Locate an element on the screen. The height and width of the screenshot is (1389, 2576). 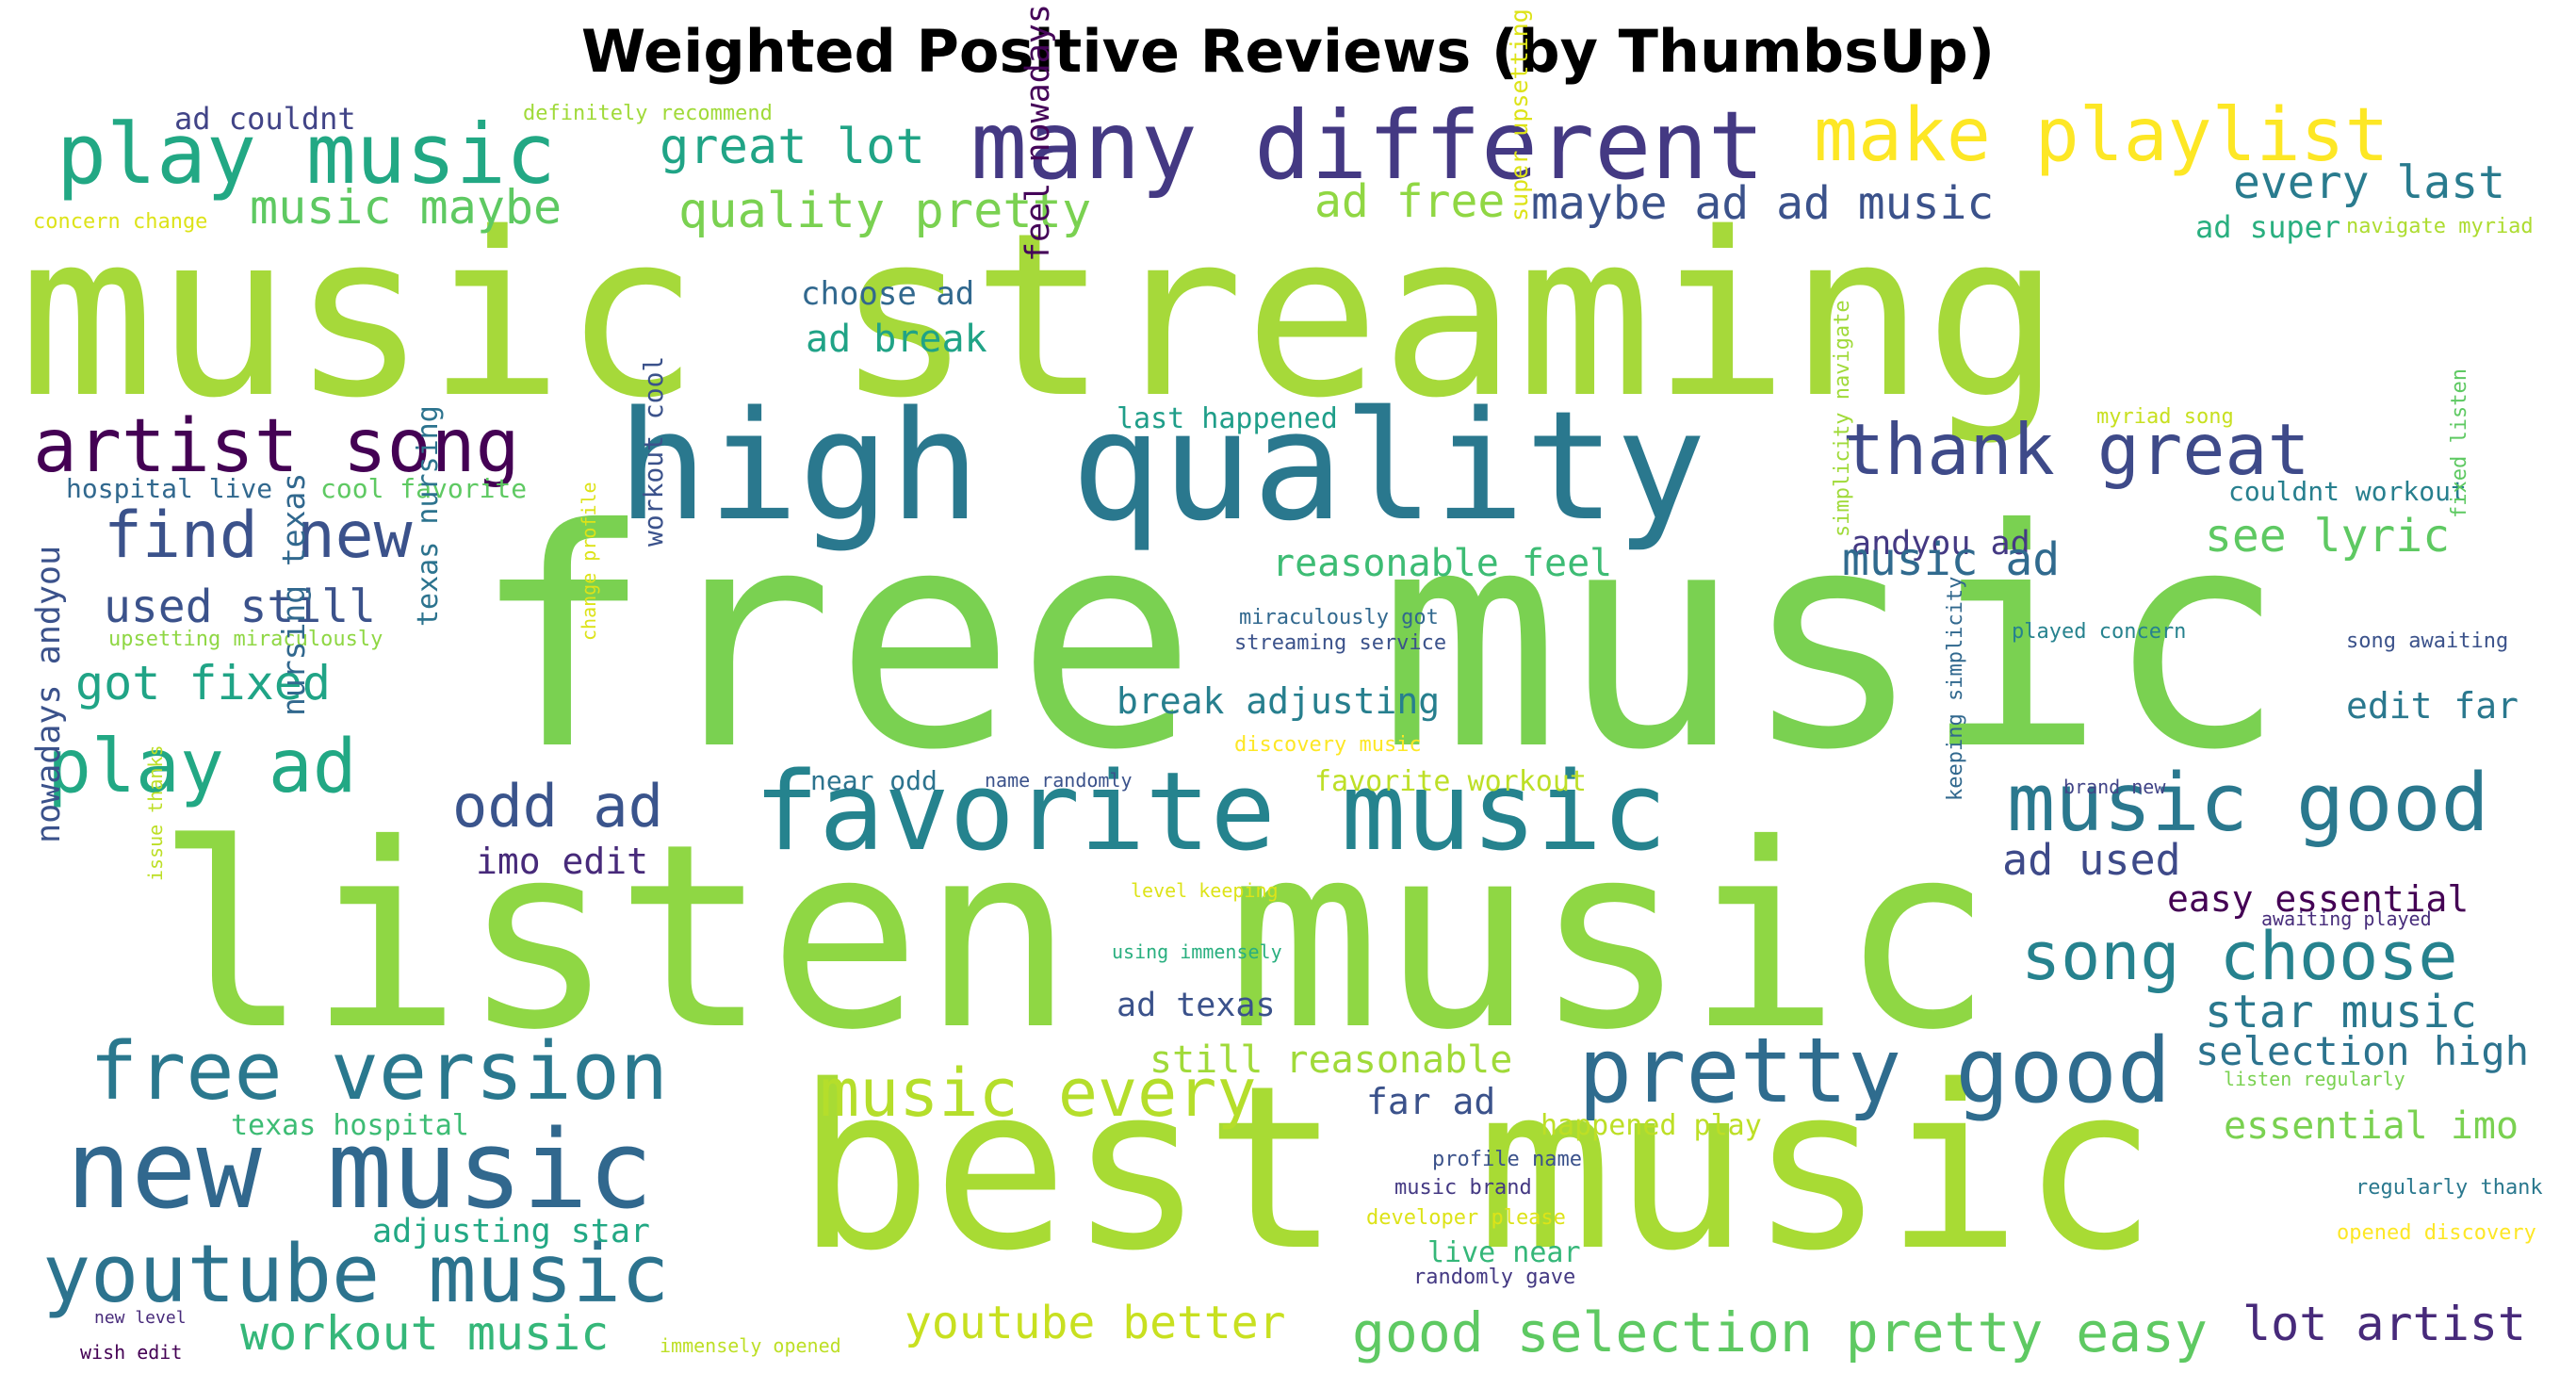
cloud-word: favorite music is located at coordinates (1211, 812).